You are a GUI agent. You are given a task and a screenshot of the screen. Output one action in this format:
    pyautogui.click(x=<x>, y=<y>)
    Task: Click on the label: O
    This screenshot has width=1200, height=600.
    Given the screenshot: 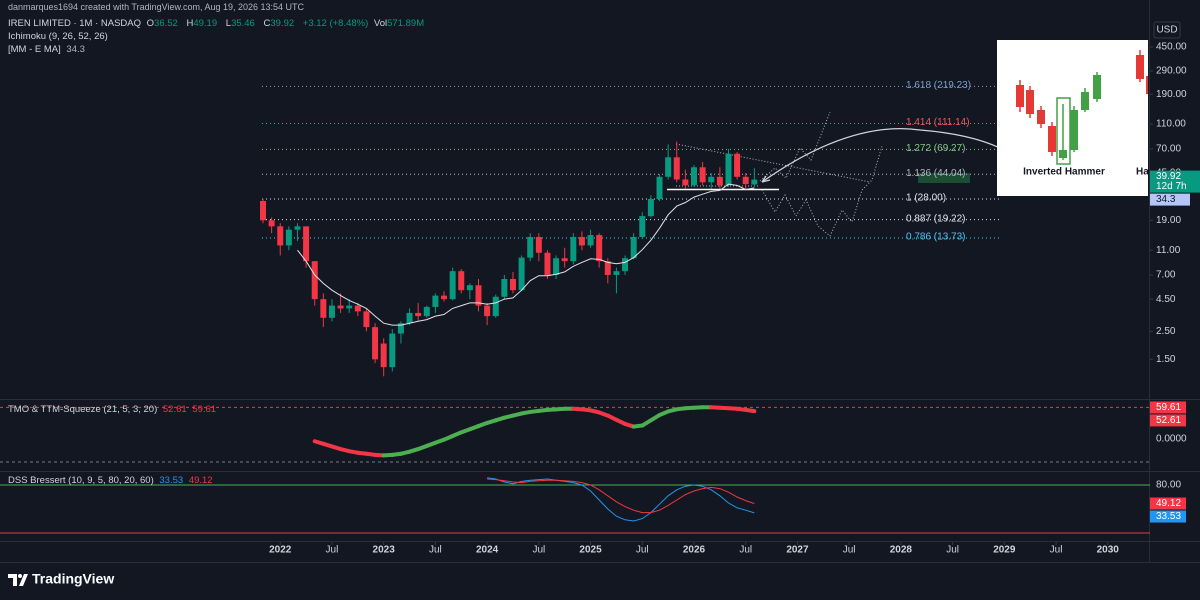 What is the action you would take?
    pyautogui.click(x=150, y=23)
    